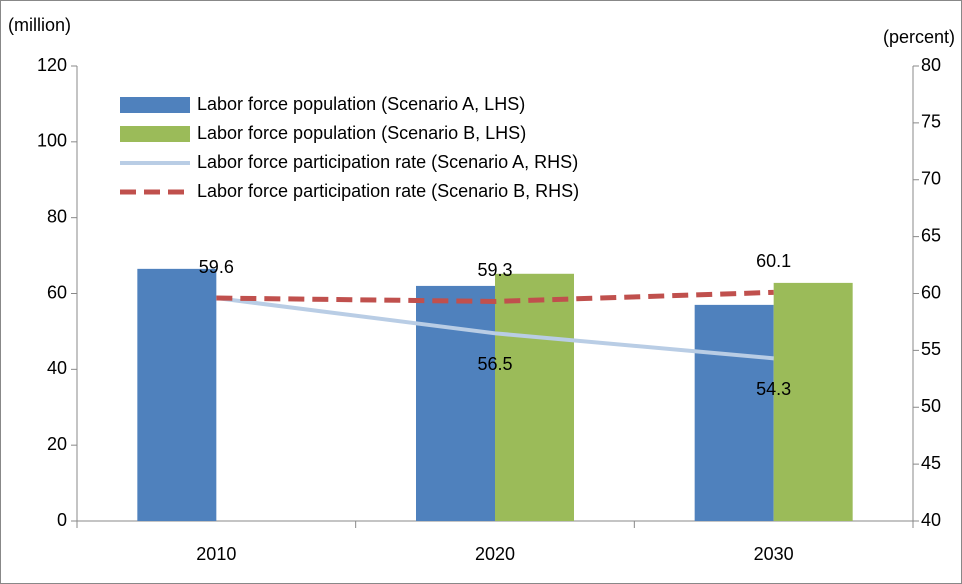  I want to click on y-tick-label: 60, so click(57, 292).